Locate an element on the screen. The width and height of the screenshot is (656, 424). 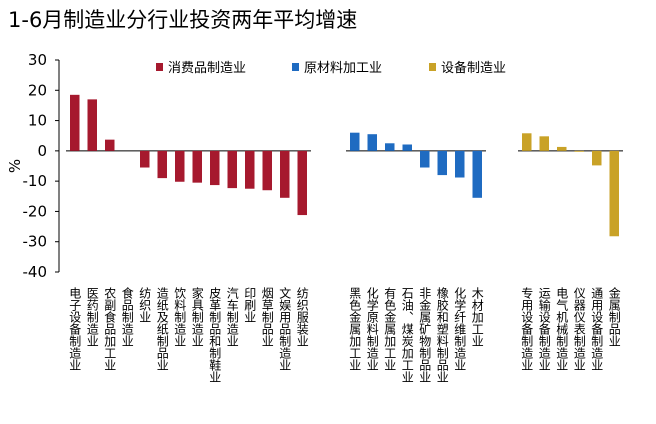
category-label: 化学纤维制造业 is located at coordinates (460, 329).